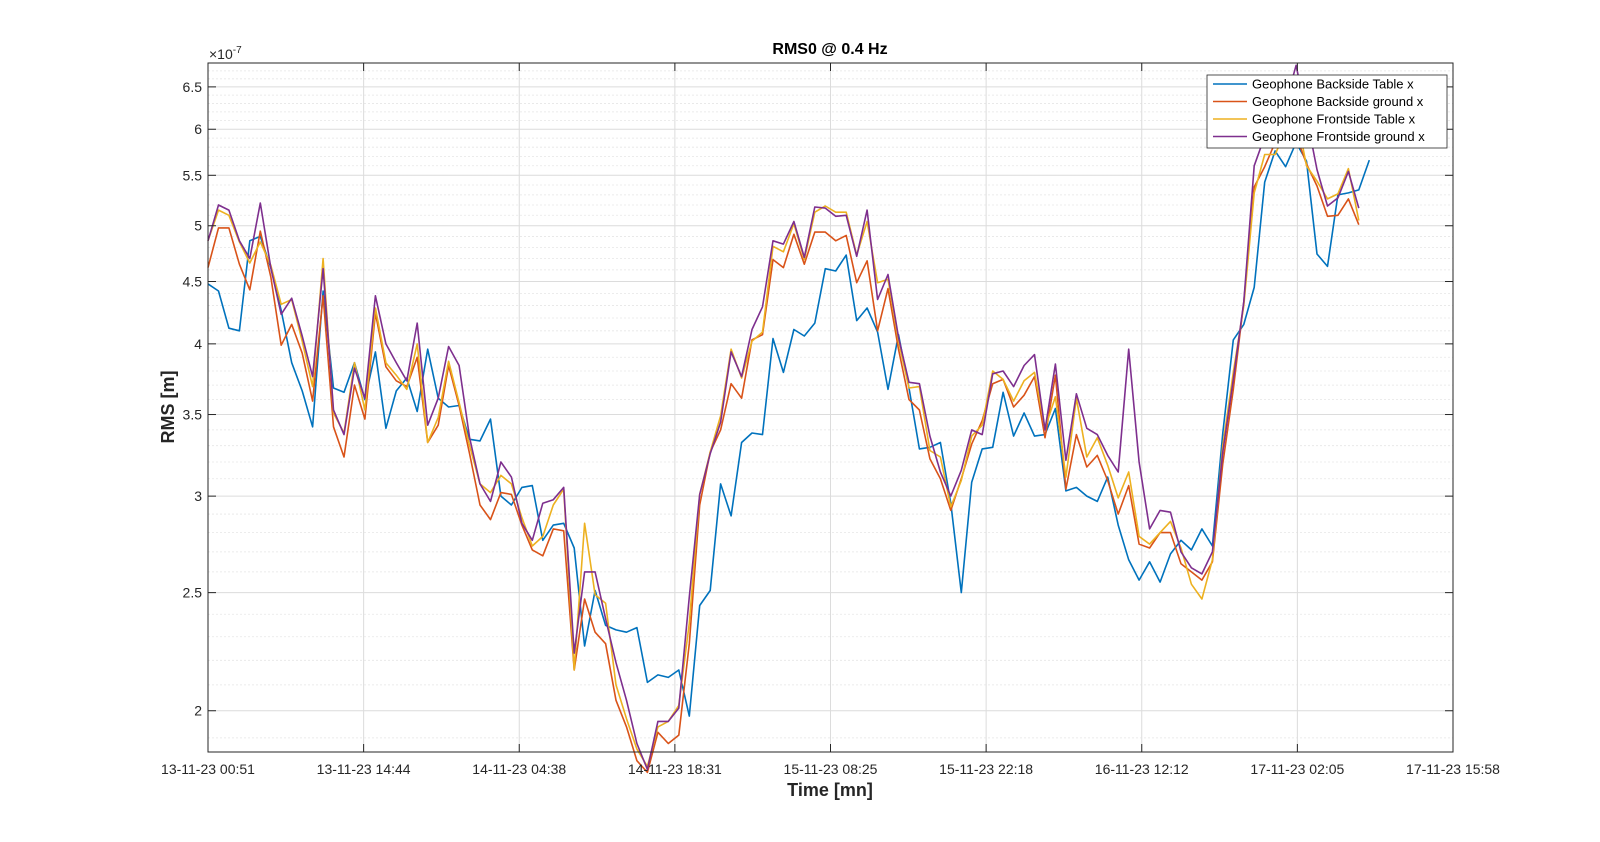 Image resolution: width=1600 pixels, height=842 pixels. Describe the element at coordinates (193, 282) in the screenshot. I see `y-tick-label: 4.5` at that location.